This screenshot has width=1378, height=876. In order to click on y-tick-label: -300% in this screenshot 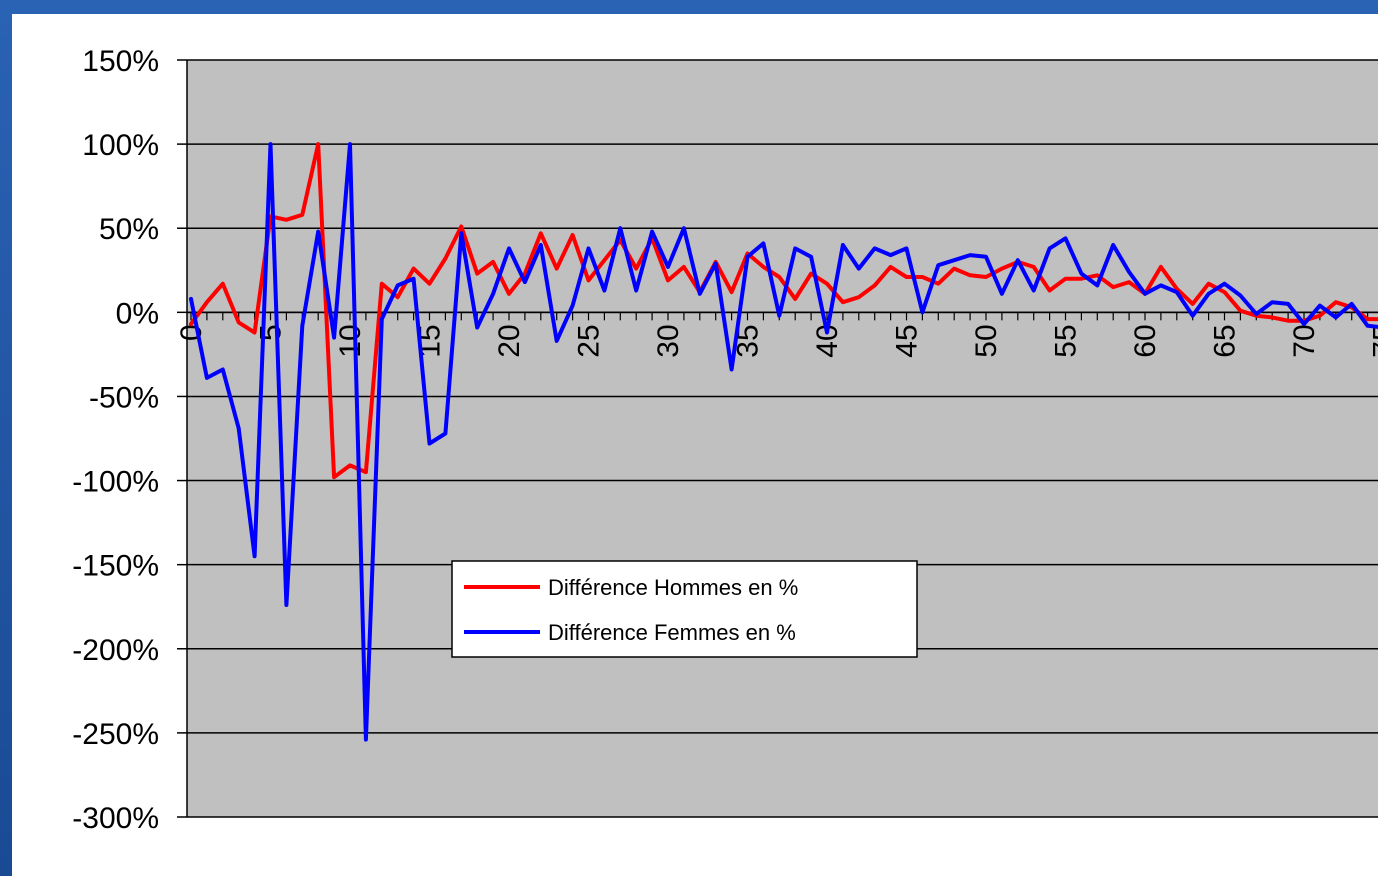, I will do `click(115, 818)`.